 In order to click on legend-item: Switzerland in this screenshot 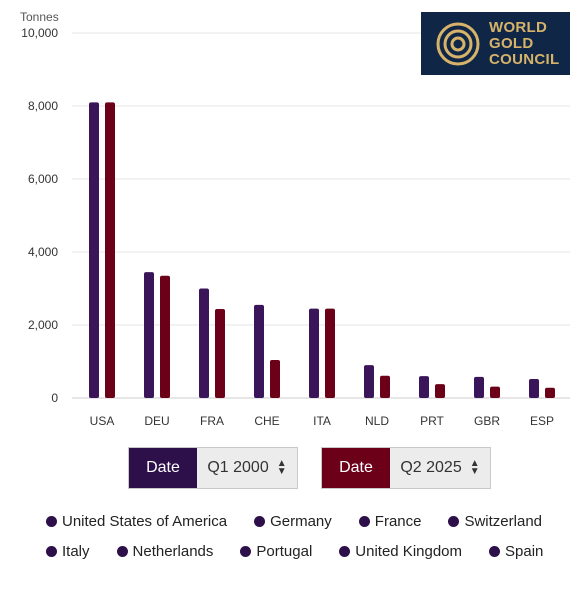, I will do `click(495, 521)`.